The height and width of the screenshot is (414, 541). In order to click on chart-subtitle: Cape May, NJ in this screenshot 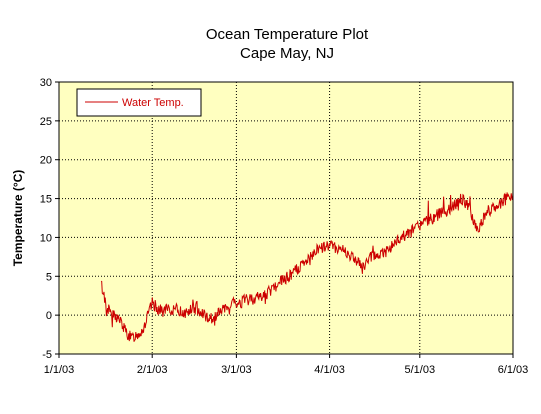, I will do `click(287, 53)`.